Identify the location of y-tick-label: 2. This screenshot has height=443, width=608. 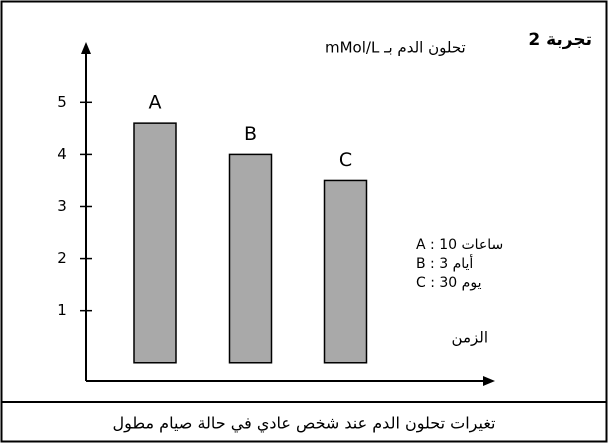
(62, 258).